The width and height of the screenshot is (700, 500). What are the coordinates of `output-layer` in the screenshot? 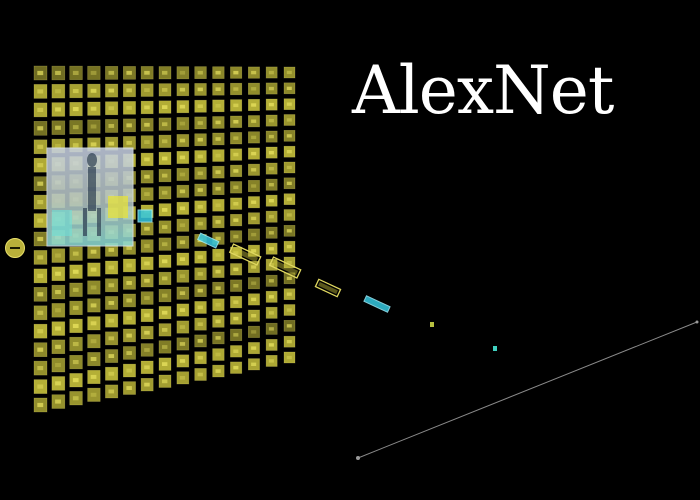 It's located at (527, 390).